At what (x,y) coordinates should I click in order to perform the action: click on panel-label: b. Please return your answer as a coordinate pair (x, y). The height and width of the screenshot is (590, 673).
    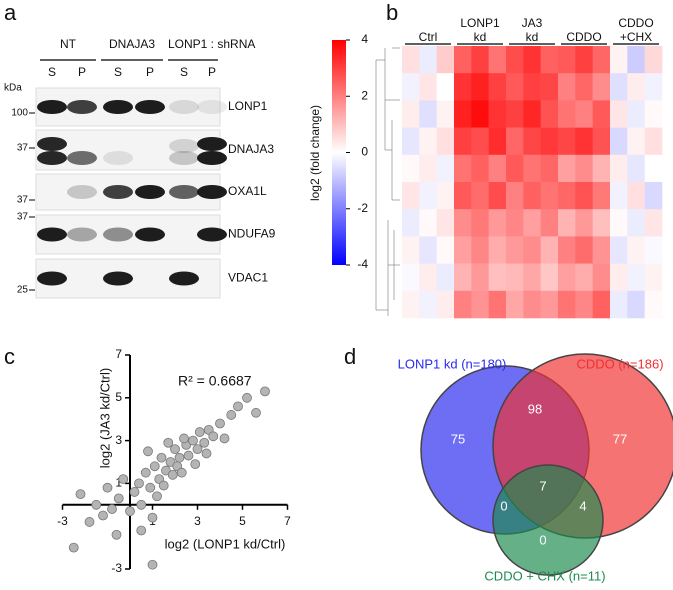
    Looking at the image, I should click on (392, 12).